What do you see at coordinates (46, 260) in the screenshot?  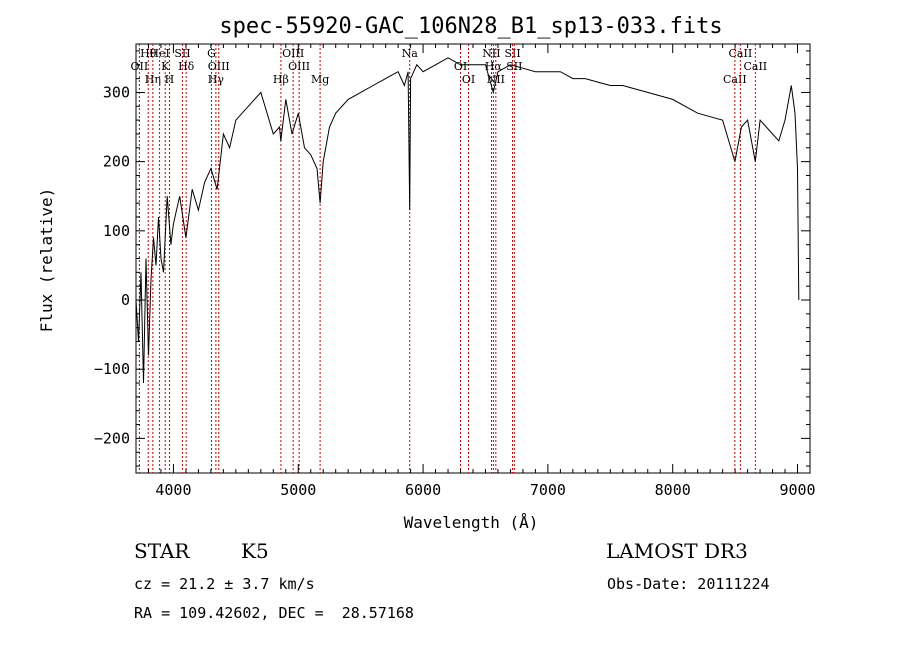 I see `y-axis-label: Flux (relative)` at bounding box center [46, 260].